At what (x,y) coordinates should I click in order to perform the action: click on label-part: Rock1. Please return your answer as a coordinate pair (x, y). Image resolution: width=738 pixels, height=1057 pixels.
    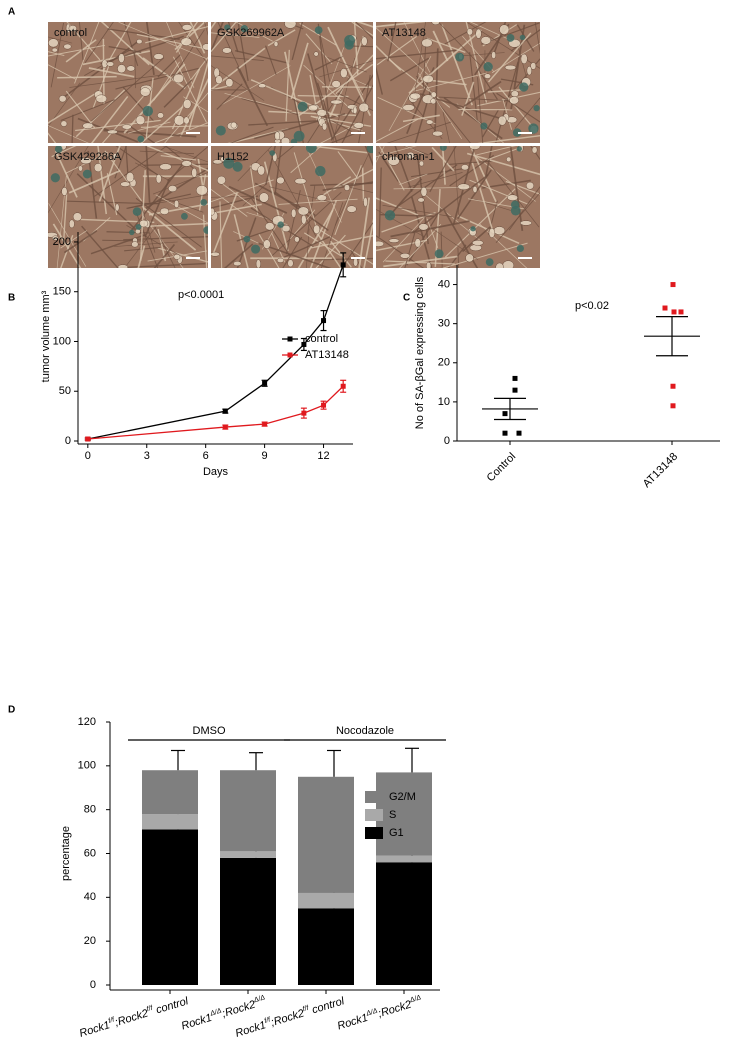
    Looking at the image, I should click on (196, 1022).